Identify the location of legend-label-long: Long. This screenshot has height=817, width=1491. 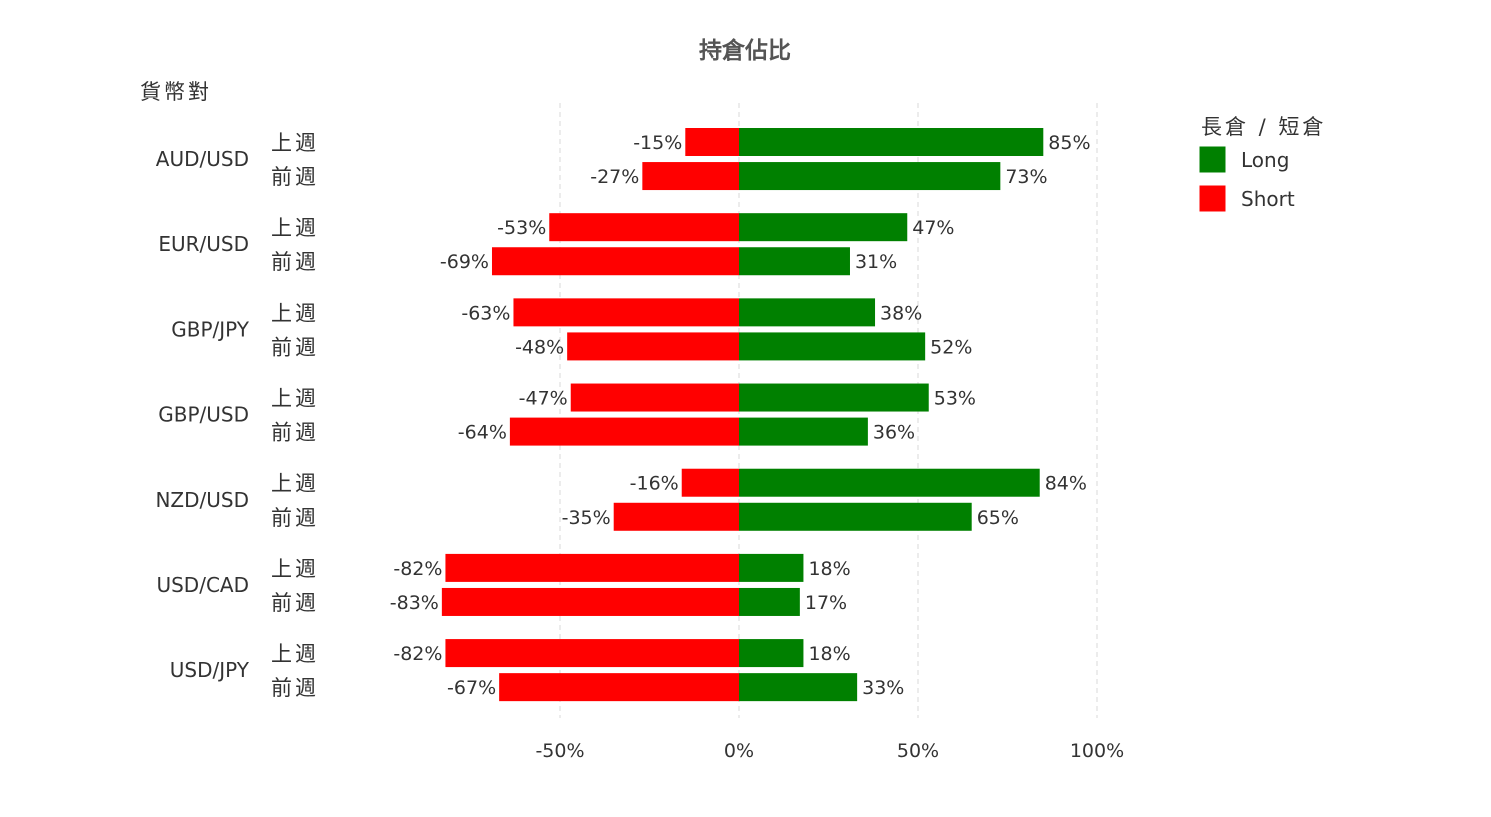
(1265, 160).